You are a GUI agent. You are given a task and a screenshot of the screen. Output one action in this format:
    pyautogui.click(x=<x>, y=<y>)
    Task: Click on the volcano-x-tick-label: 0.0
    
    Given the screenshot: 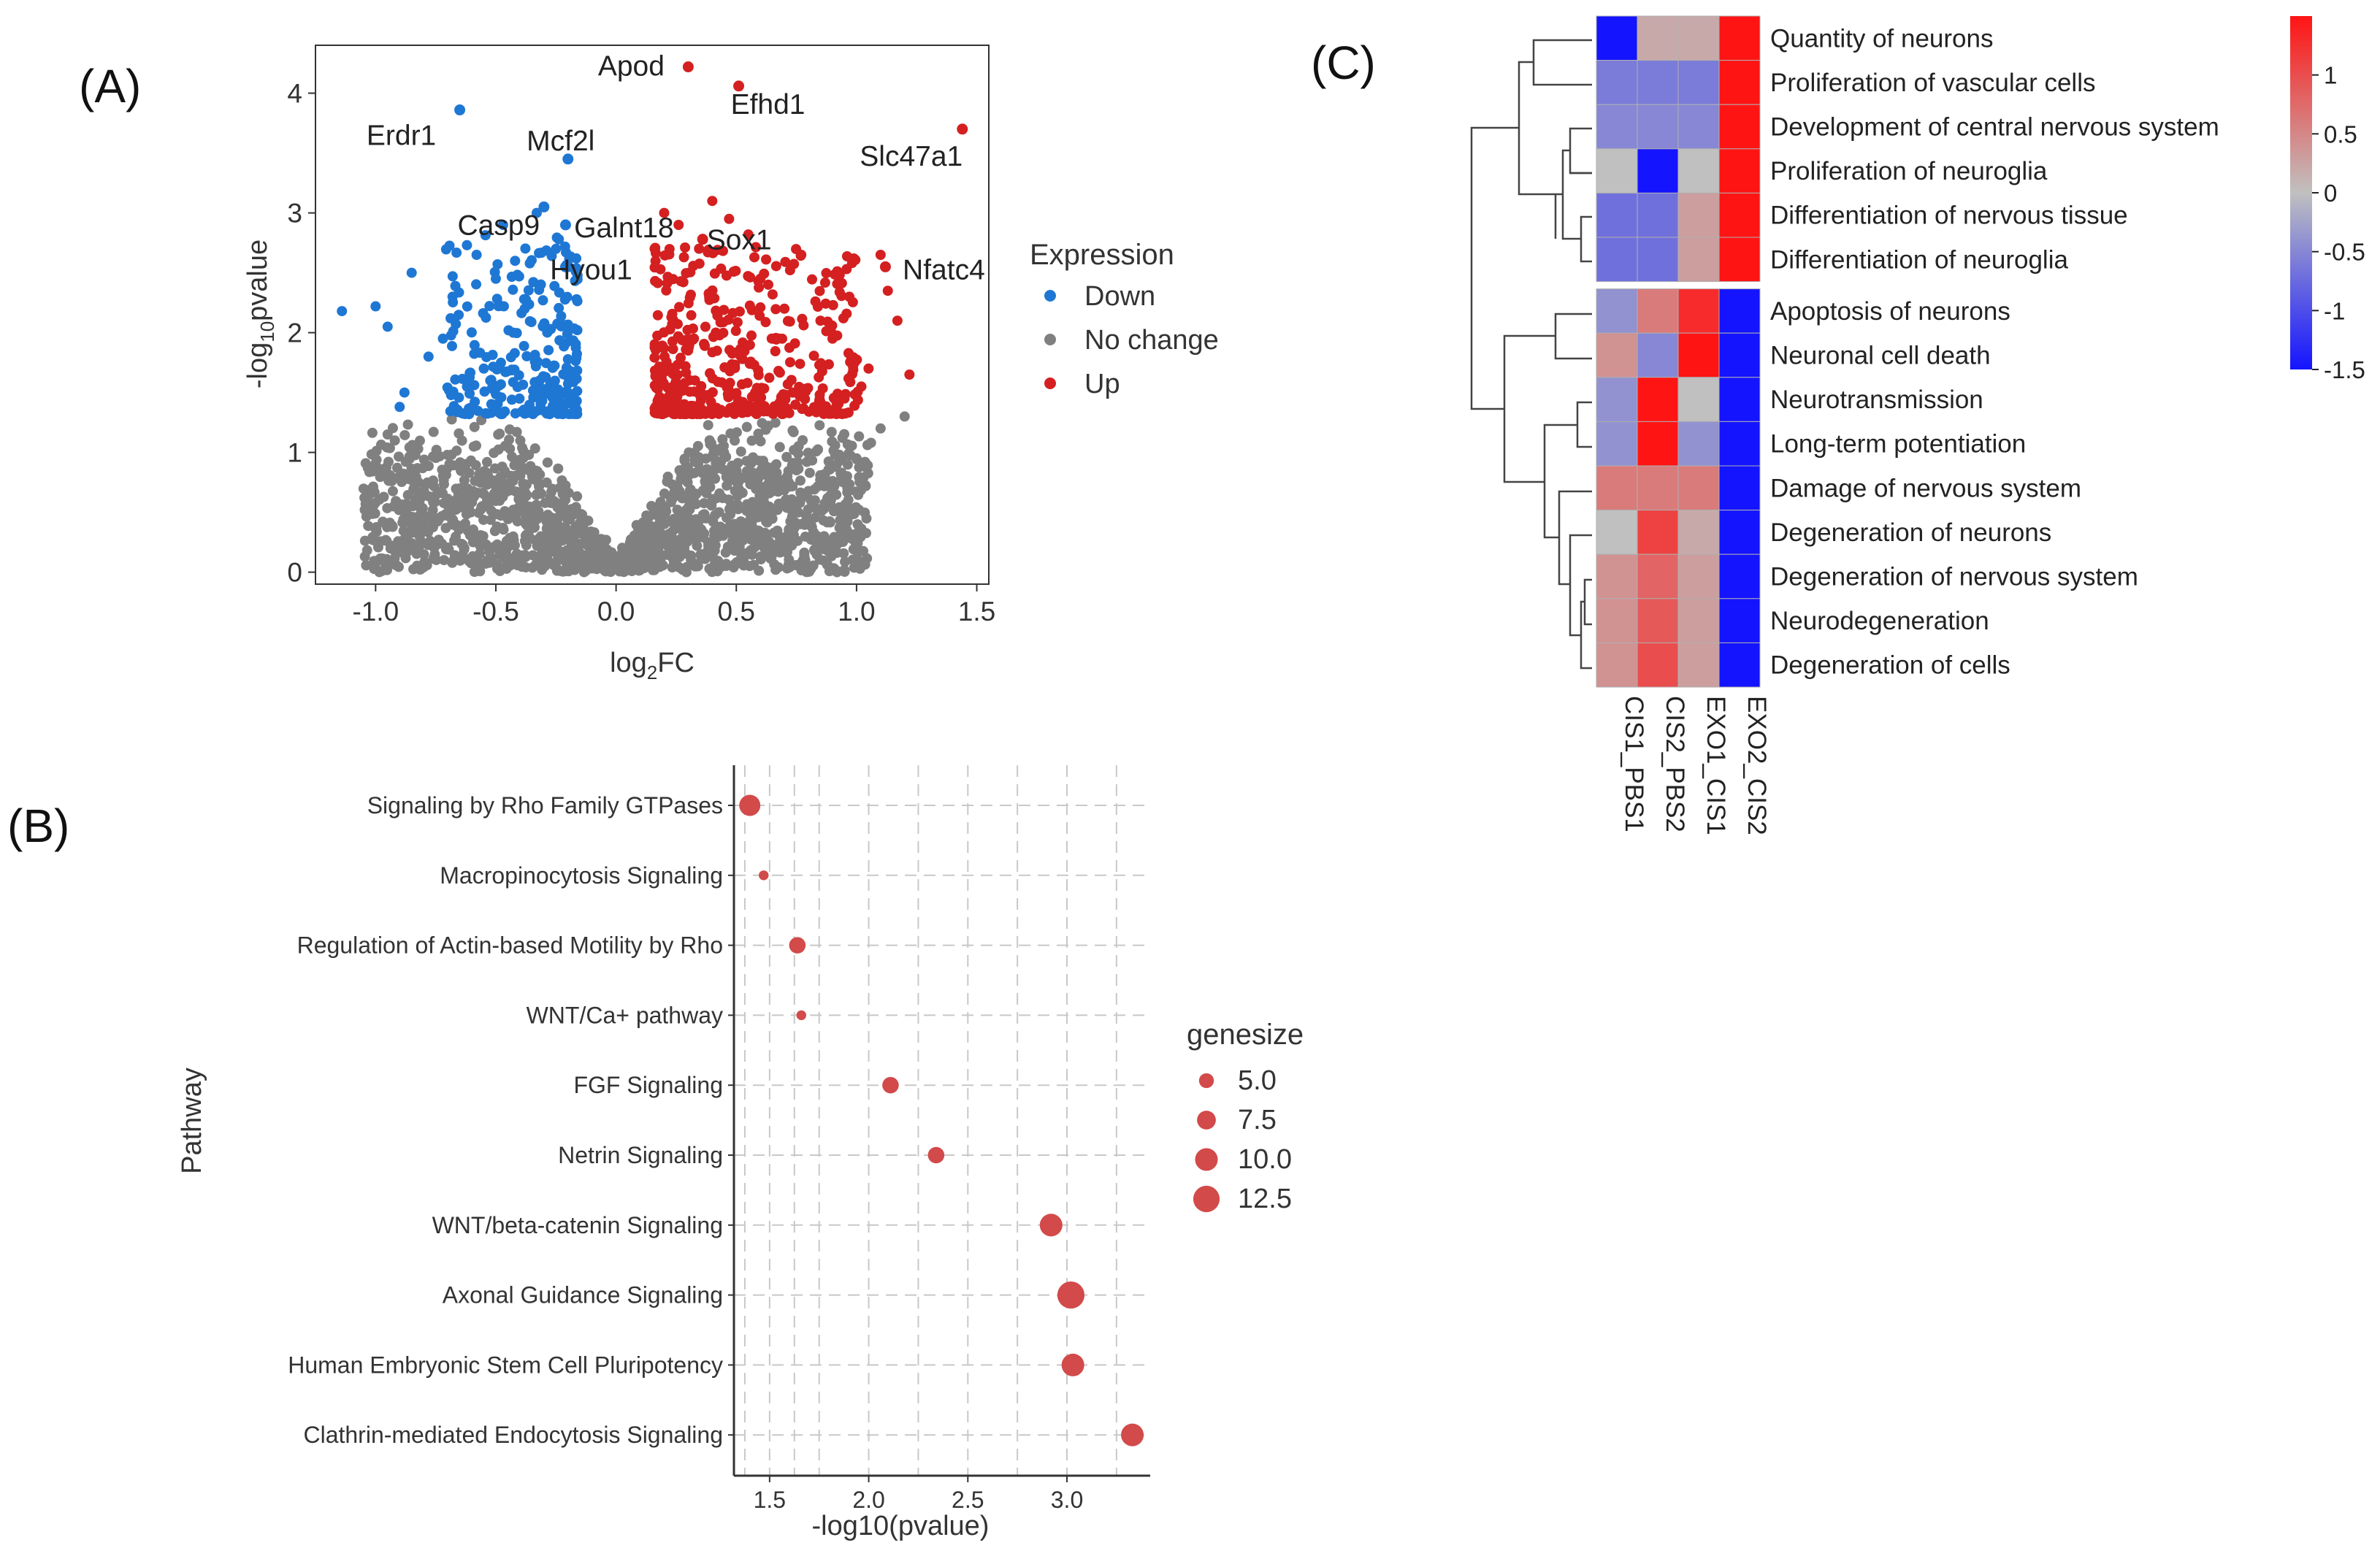 What is the action you would take?
    pyautogui.click(x=616, y=611)
    